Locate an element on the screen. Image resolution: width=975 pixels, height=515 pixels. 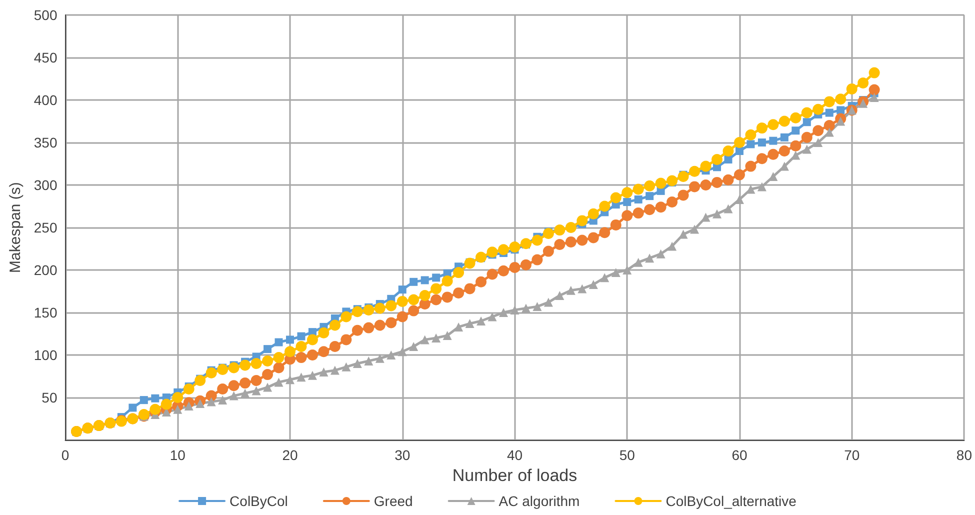
x-tick-label: 70 is located at coordinates (852, 455).